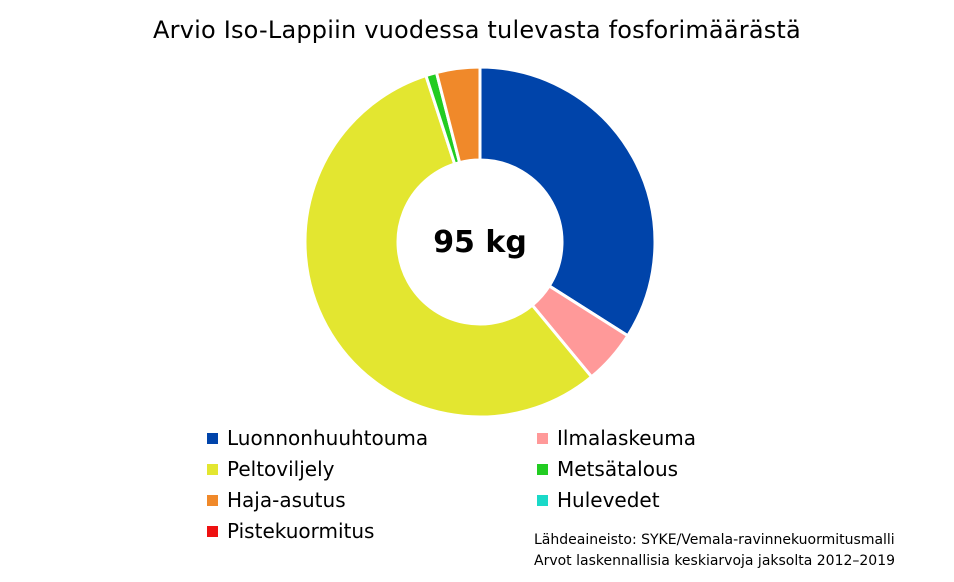 This screenshot has height=582, width=954. I want to click on legend-label: Metsätalous, so click(618, 469).